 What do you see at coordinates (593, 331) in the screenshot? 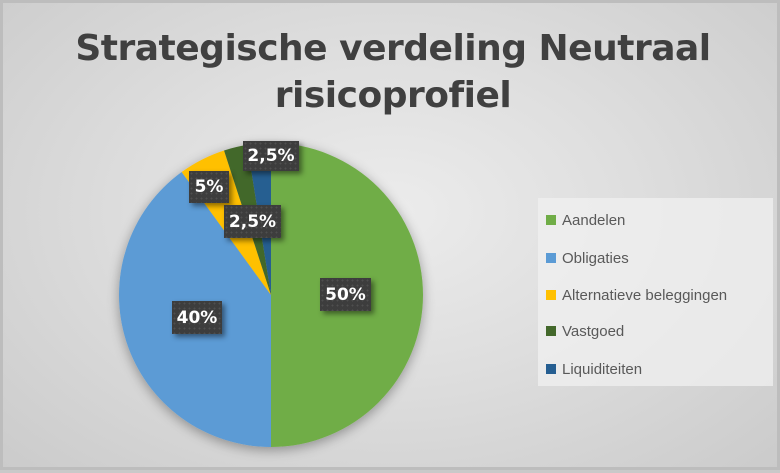
I see `legend-label: Vastgoed` at bounding box center [593, 331].